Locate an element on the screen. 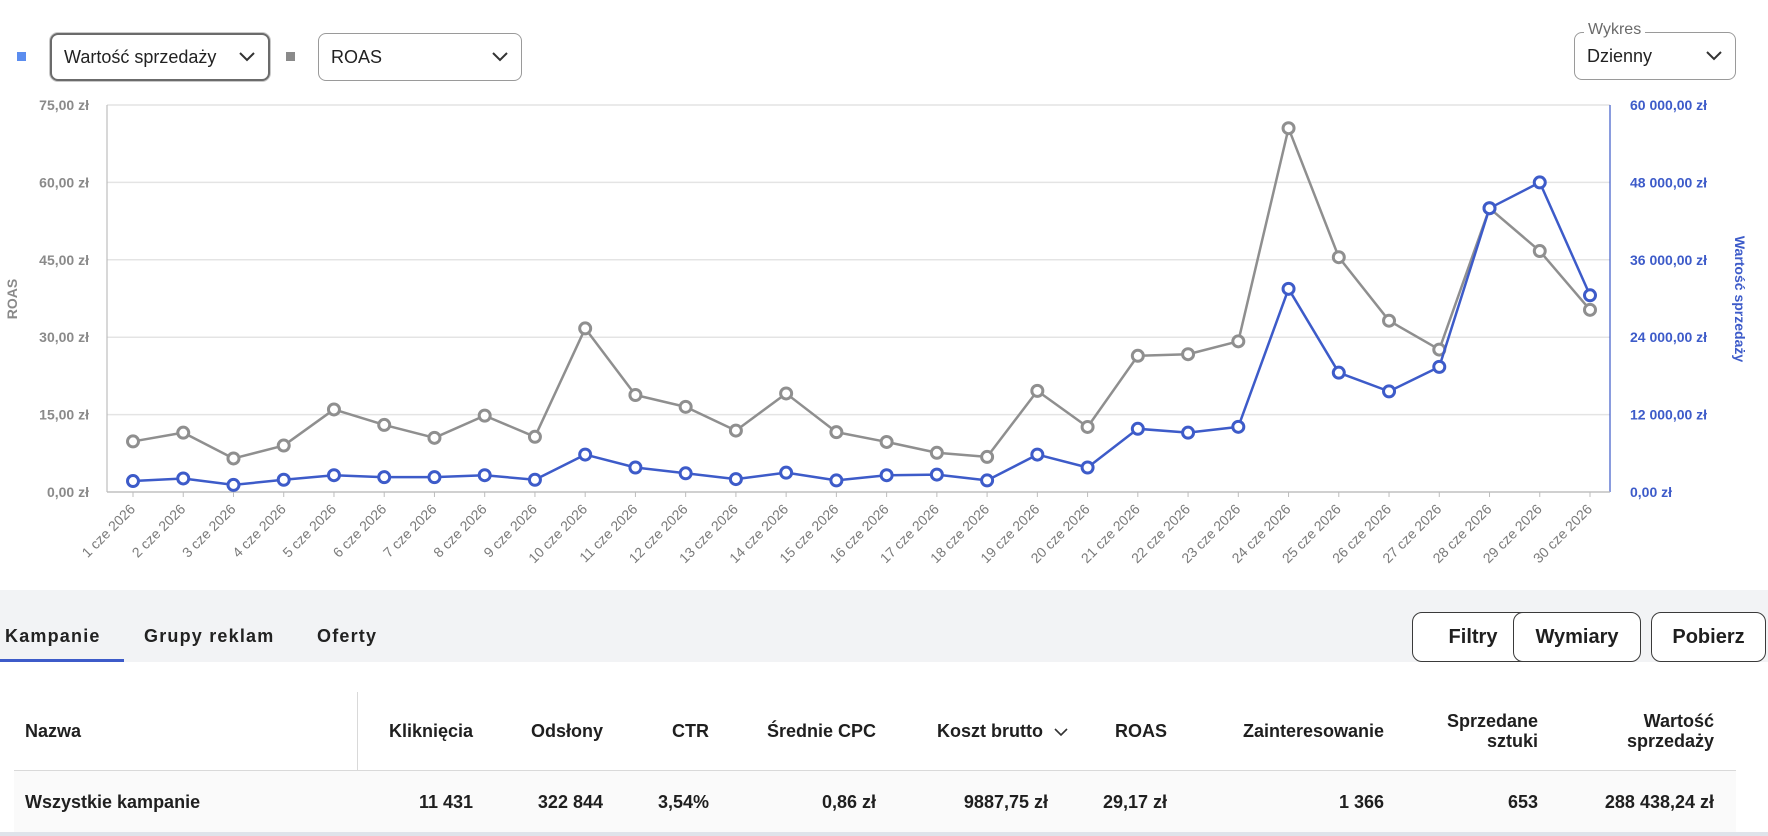  row-sales-value: 288 438,24 zł is located at coordinates (1659, 802).